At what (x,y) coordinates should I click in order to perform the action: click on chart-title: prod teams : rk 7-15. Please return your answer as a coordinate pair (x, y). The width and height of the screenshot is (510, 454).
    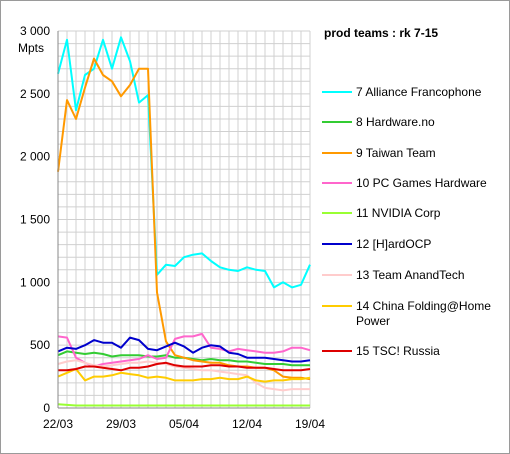
    Looking at the image, I should click on (381, 33).